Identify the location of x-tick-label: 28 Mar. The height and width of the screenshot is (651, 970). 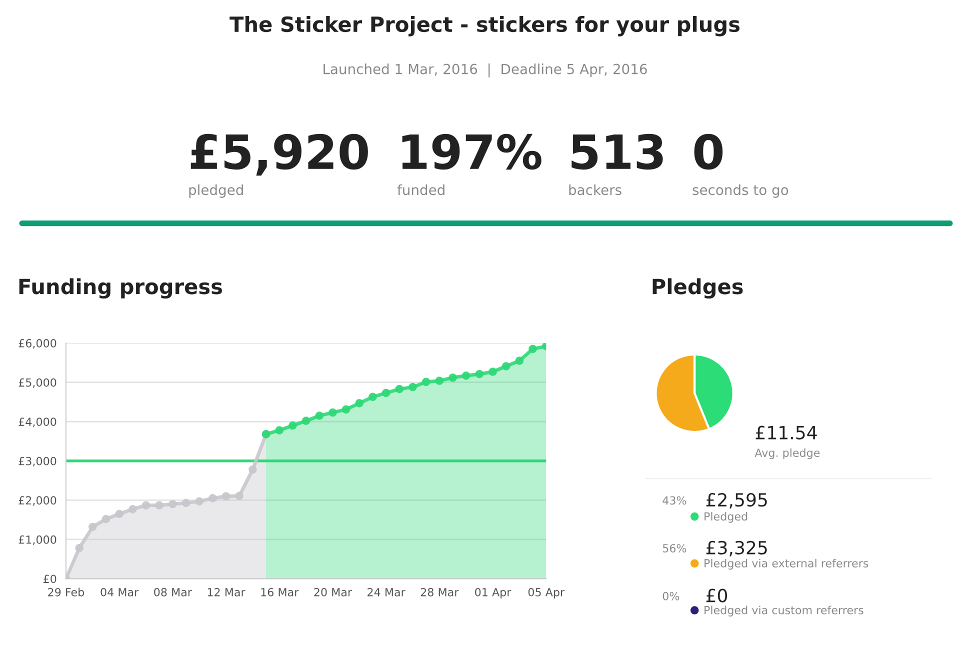
(439, 592).